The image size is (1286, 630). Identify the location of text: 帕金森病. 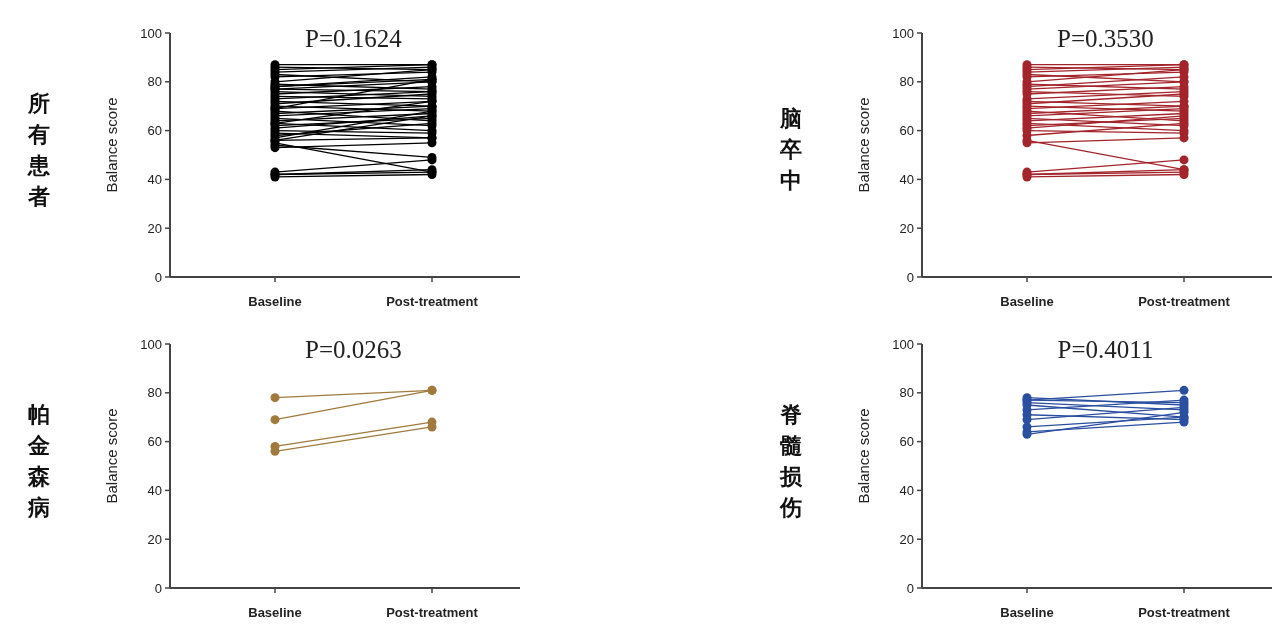
(39, 460).